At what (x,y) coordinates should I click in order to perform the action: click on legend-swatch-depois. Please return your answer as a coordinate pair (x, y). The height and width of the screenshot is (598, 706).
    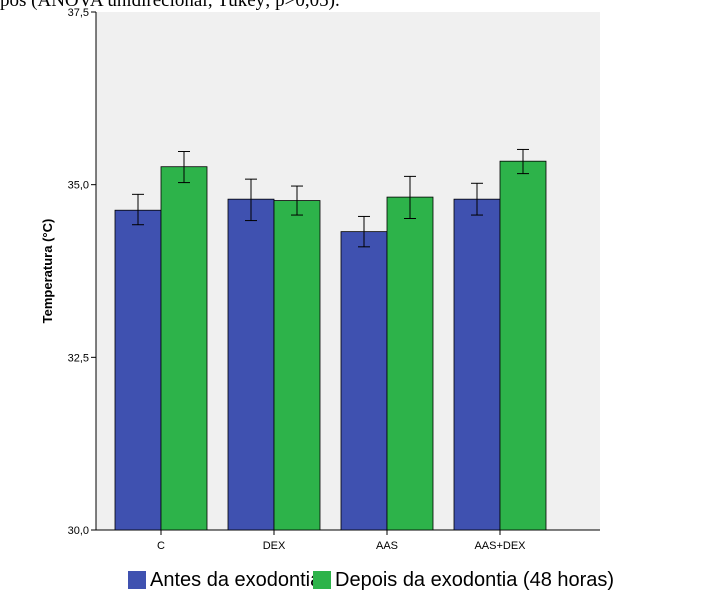
    Looking at the image, I should click on (322, 580).